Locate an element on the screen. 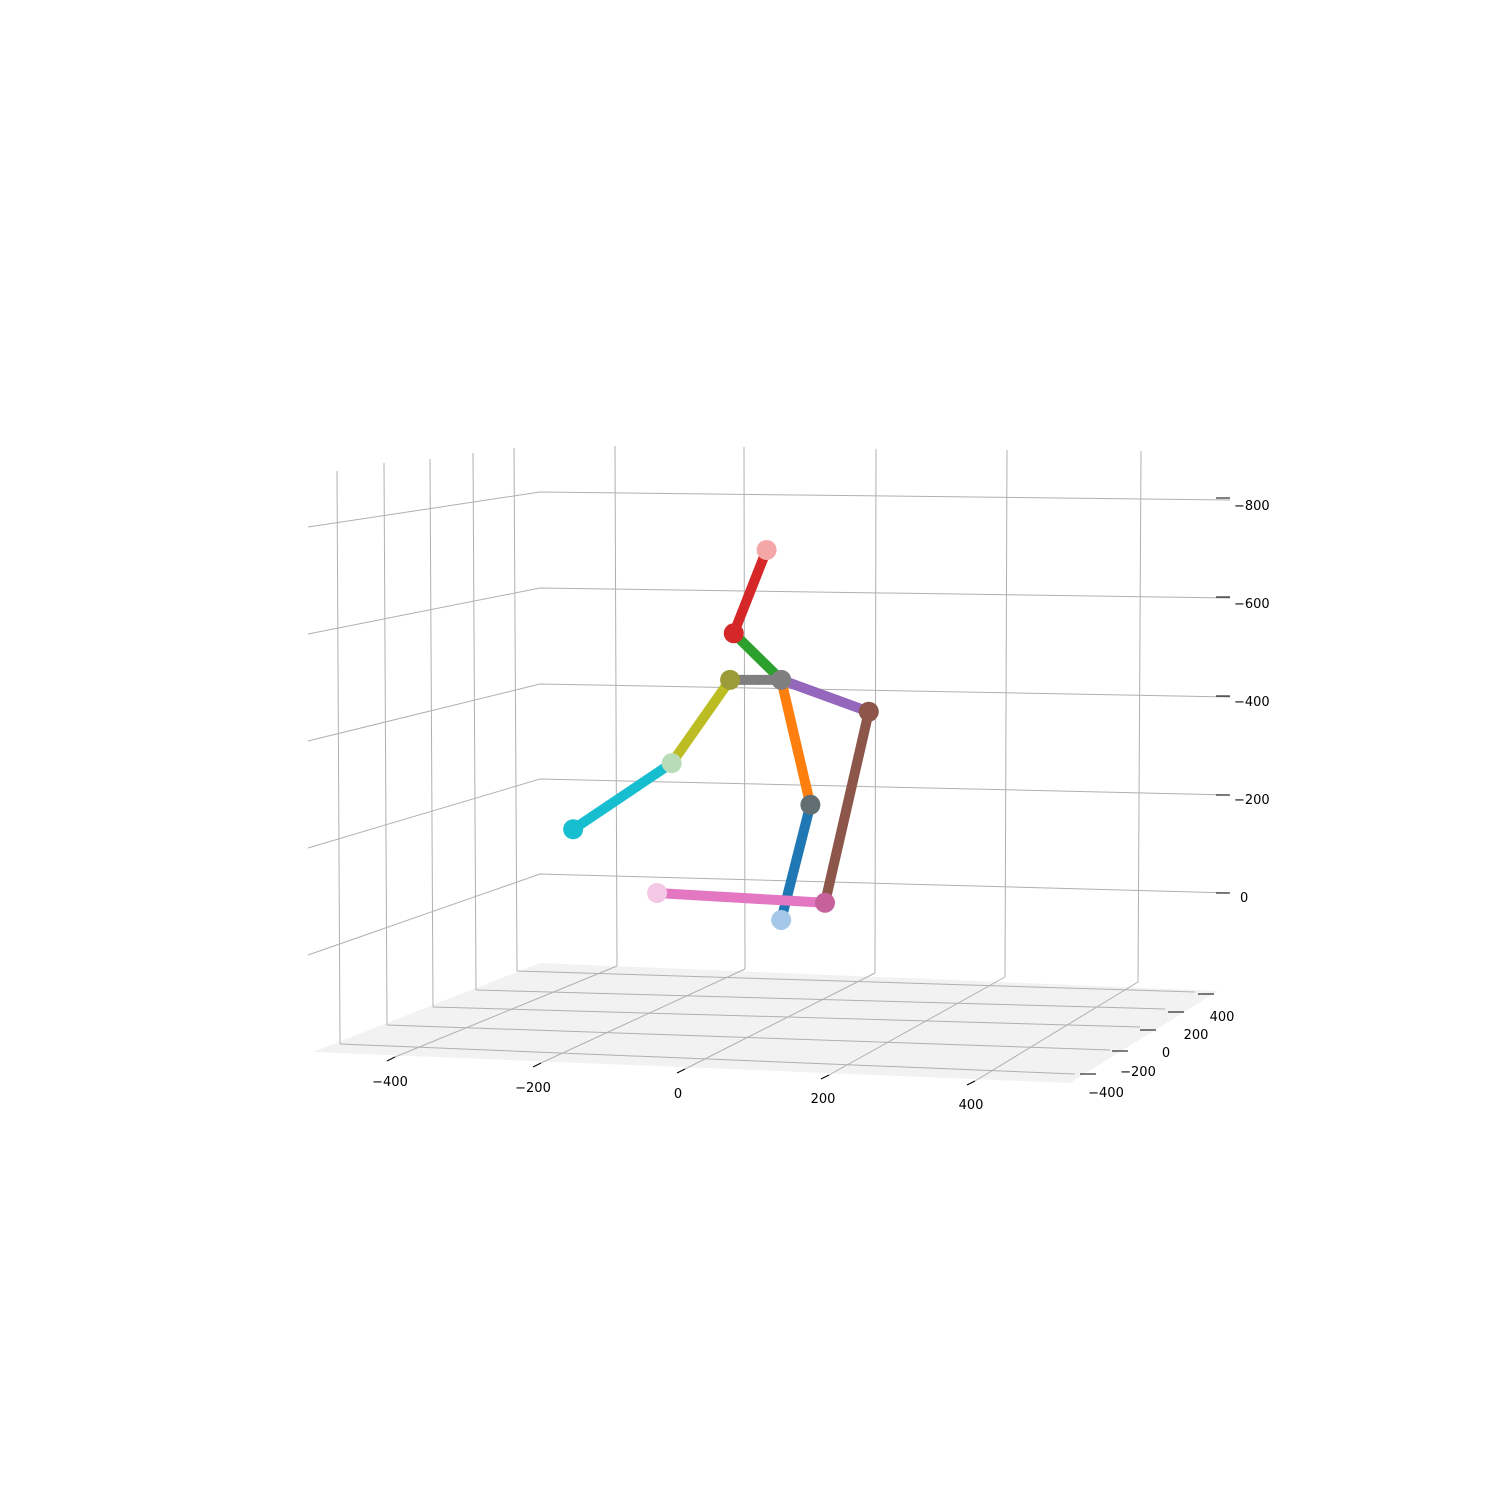  y-tick-label: 0 is located at coordinates (1166, 1053).